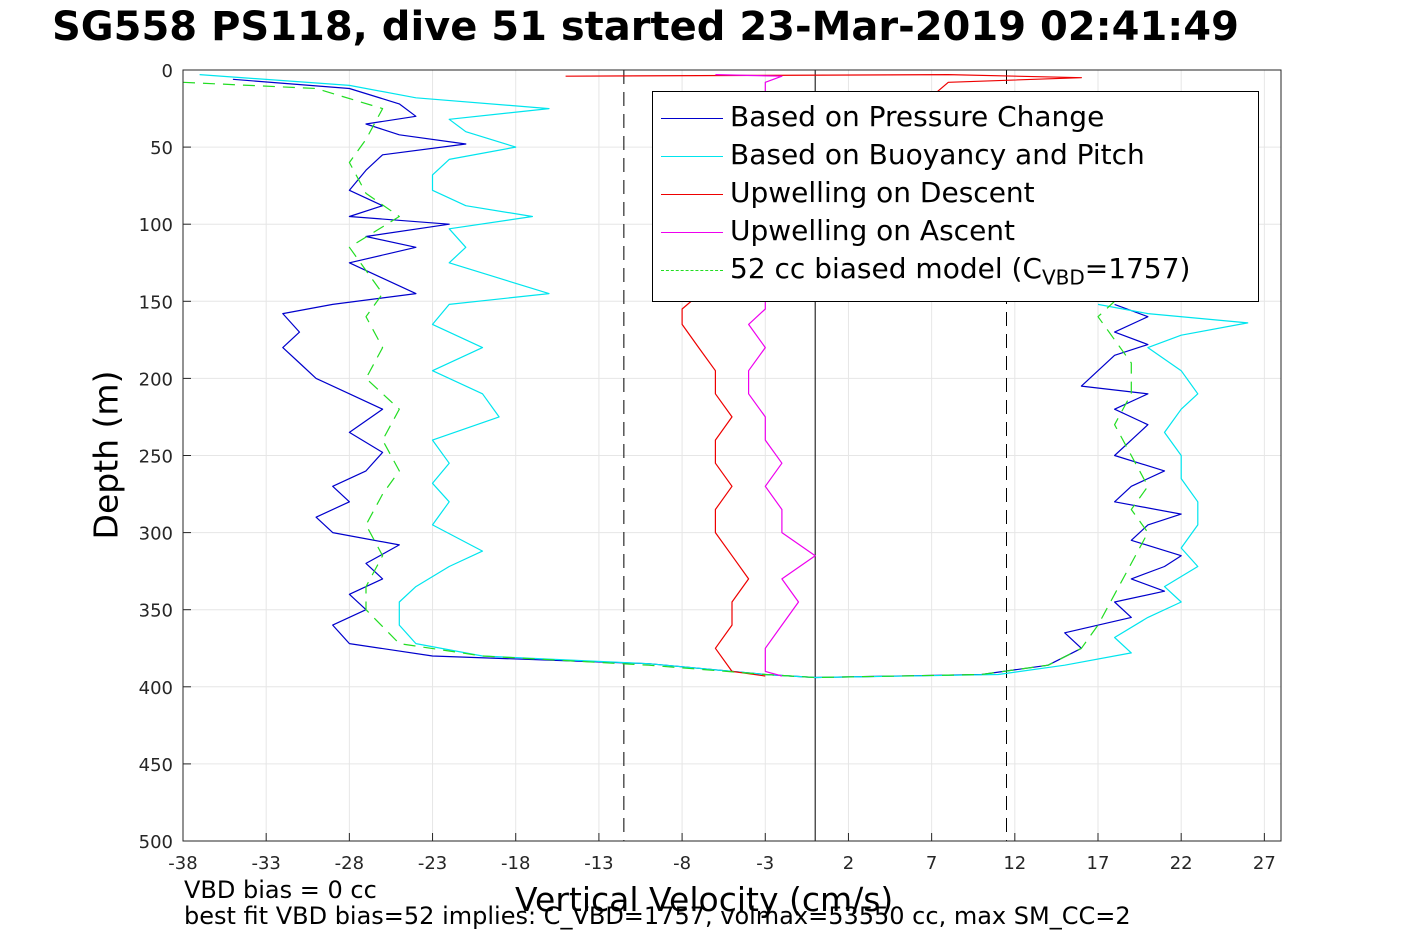 This screenshot has height=945, width=1417. Describe the element at coordinates (873, 230) in the screenshot. I see `legend-label-upwelling-ascent: Upwelling on Ascent` at that location.